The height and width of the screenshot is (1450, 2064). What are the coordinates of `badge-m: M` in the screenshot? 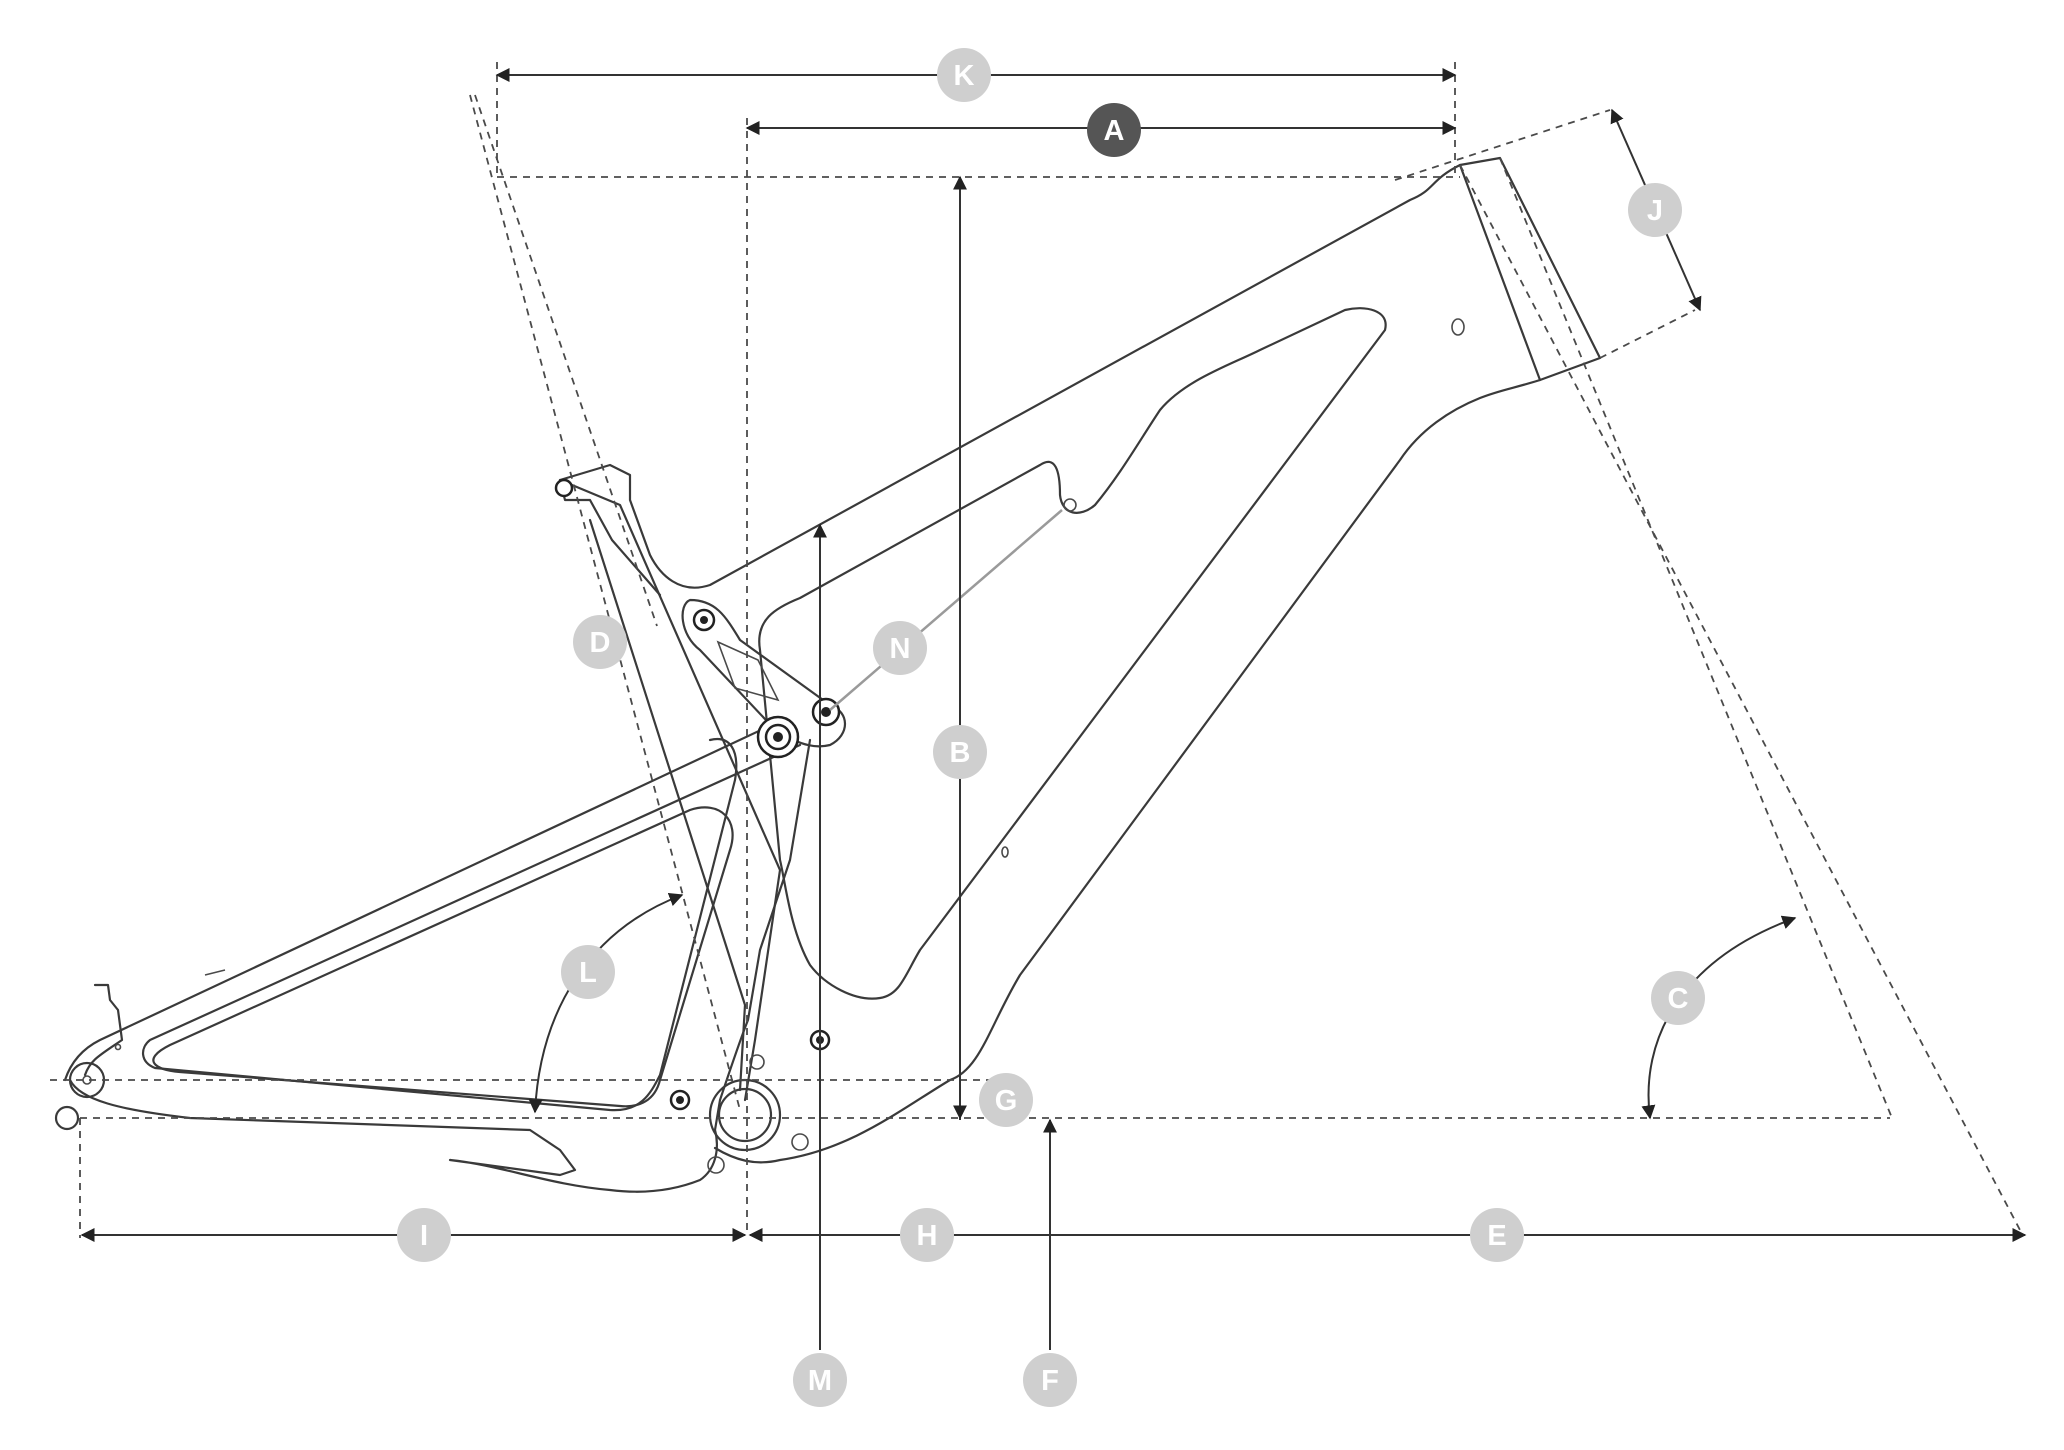 It's located at (820, 1380).